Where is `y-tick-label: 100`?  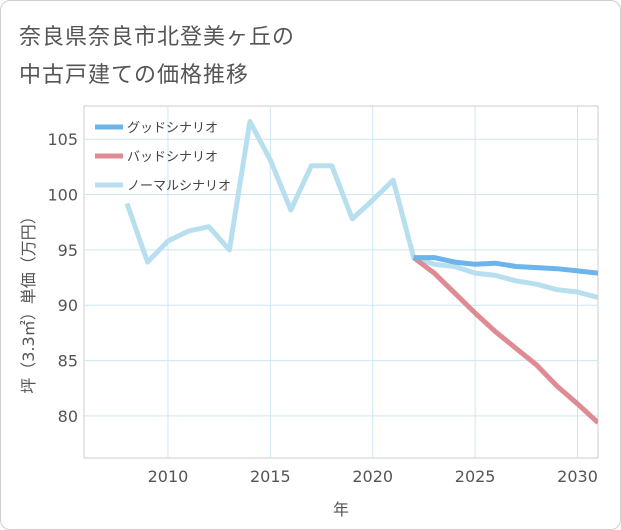
y-tick-label: 100 is located at coordinates (62, 195).